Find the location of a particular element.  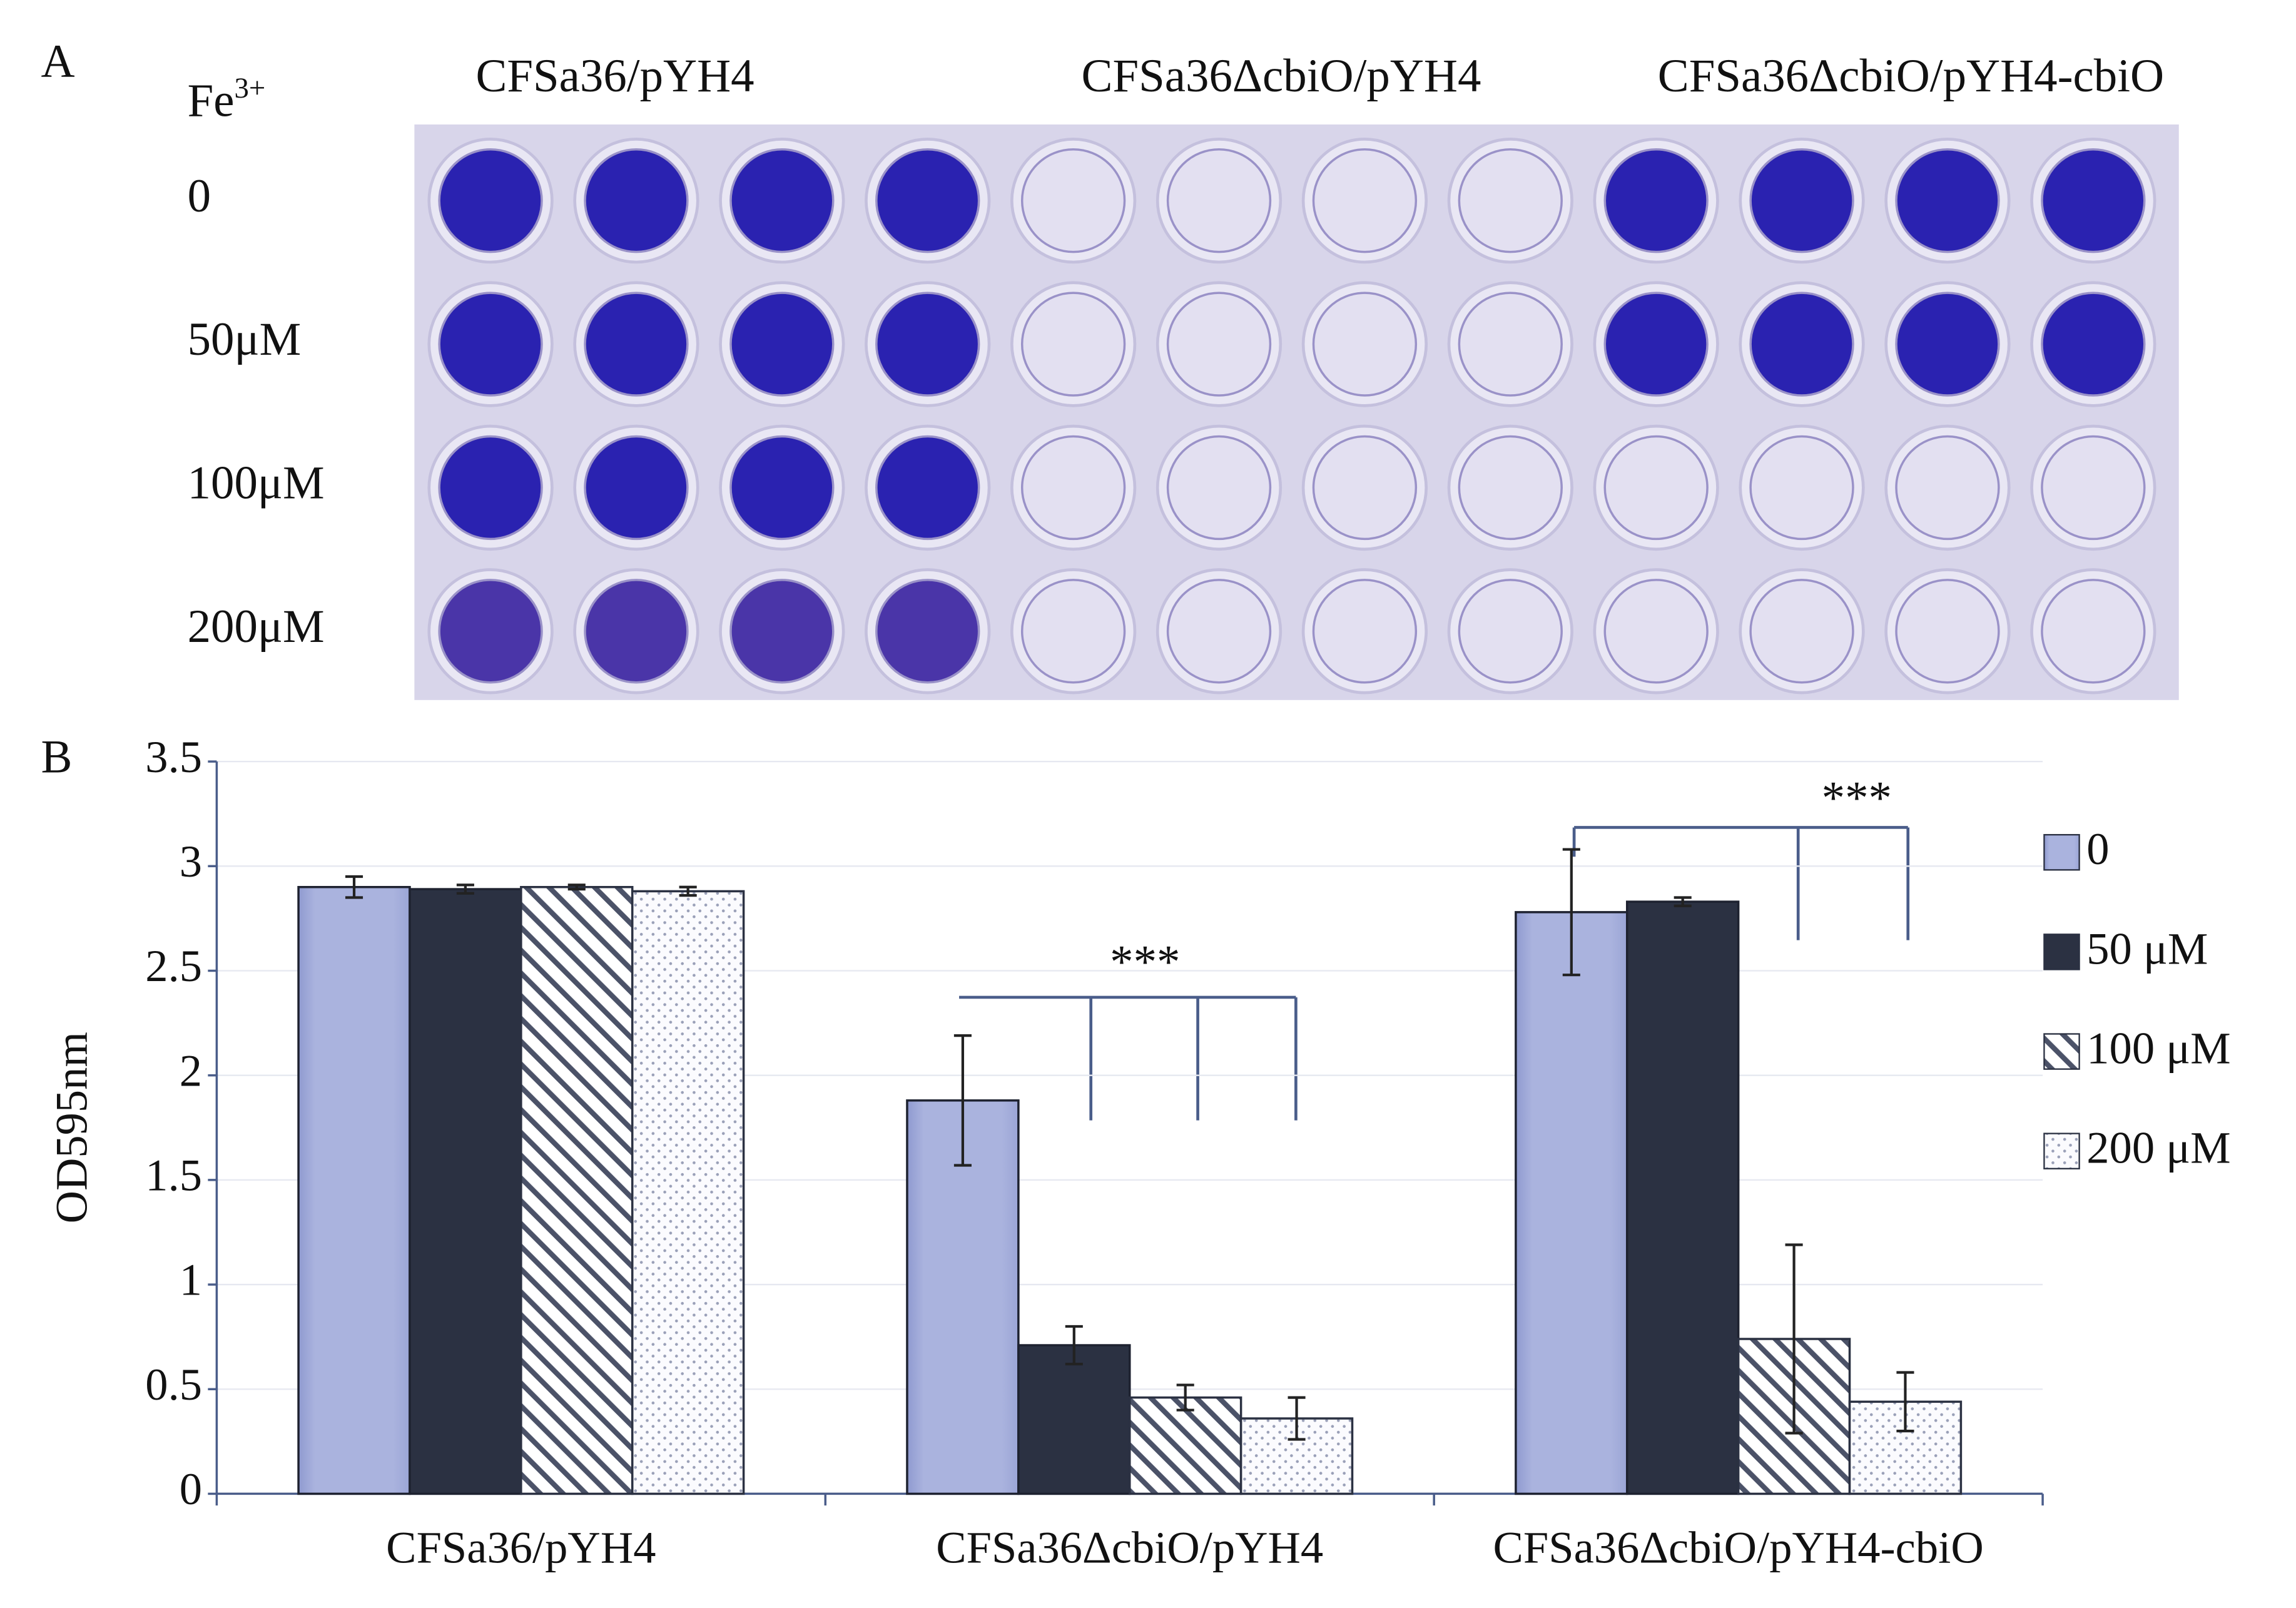

column-label: CFSa36ΔcbiO/pYH4 is located at coordinates (1282, 76).